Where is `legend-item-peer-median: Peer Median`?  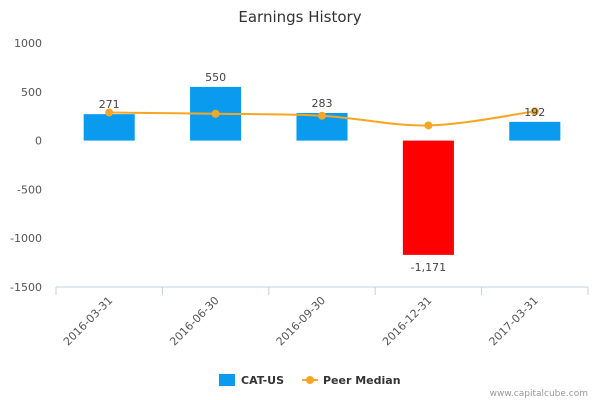 legend-item-peer-median: Peer Median is located at coordinates (351, 380).